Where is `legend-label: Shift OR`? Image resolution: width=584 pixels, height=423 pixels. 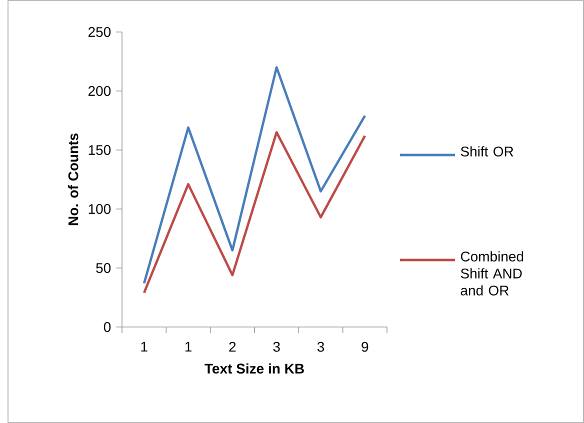
legend-label: Shift OR is located at coordinates (487, 151).